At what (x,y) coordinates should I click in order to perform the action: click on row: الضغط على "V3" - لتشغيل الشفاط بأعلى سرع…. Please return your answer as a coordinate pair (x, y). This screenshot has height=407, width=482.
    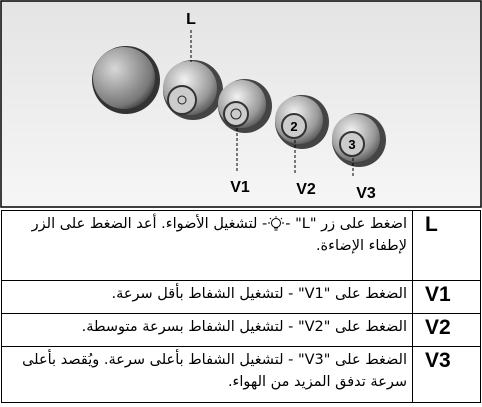
    Looking at the image, I should click on (241, 374).